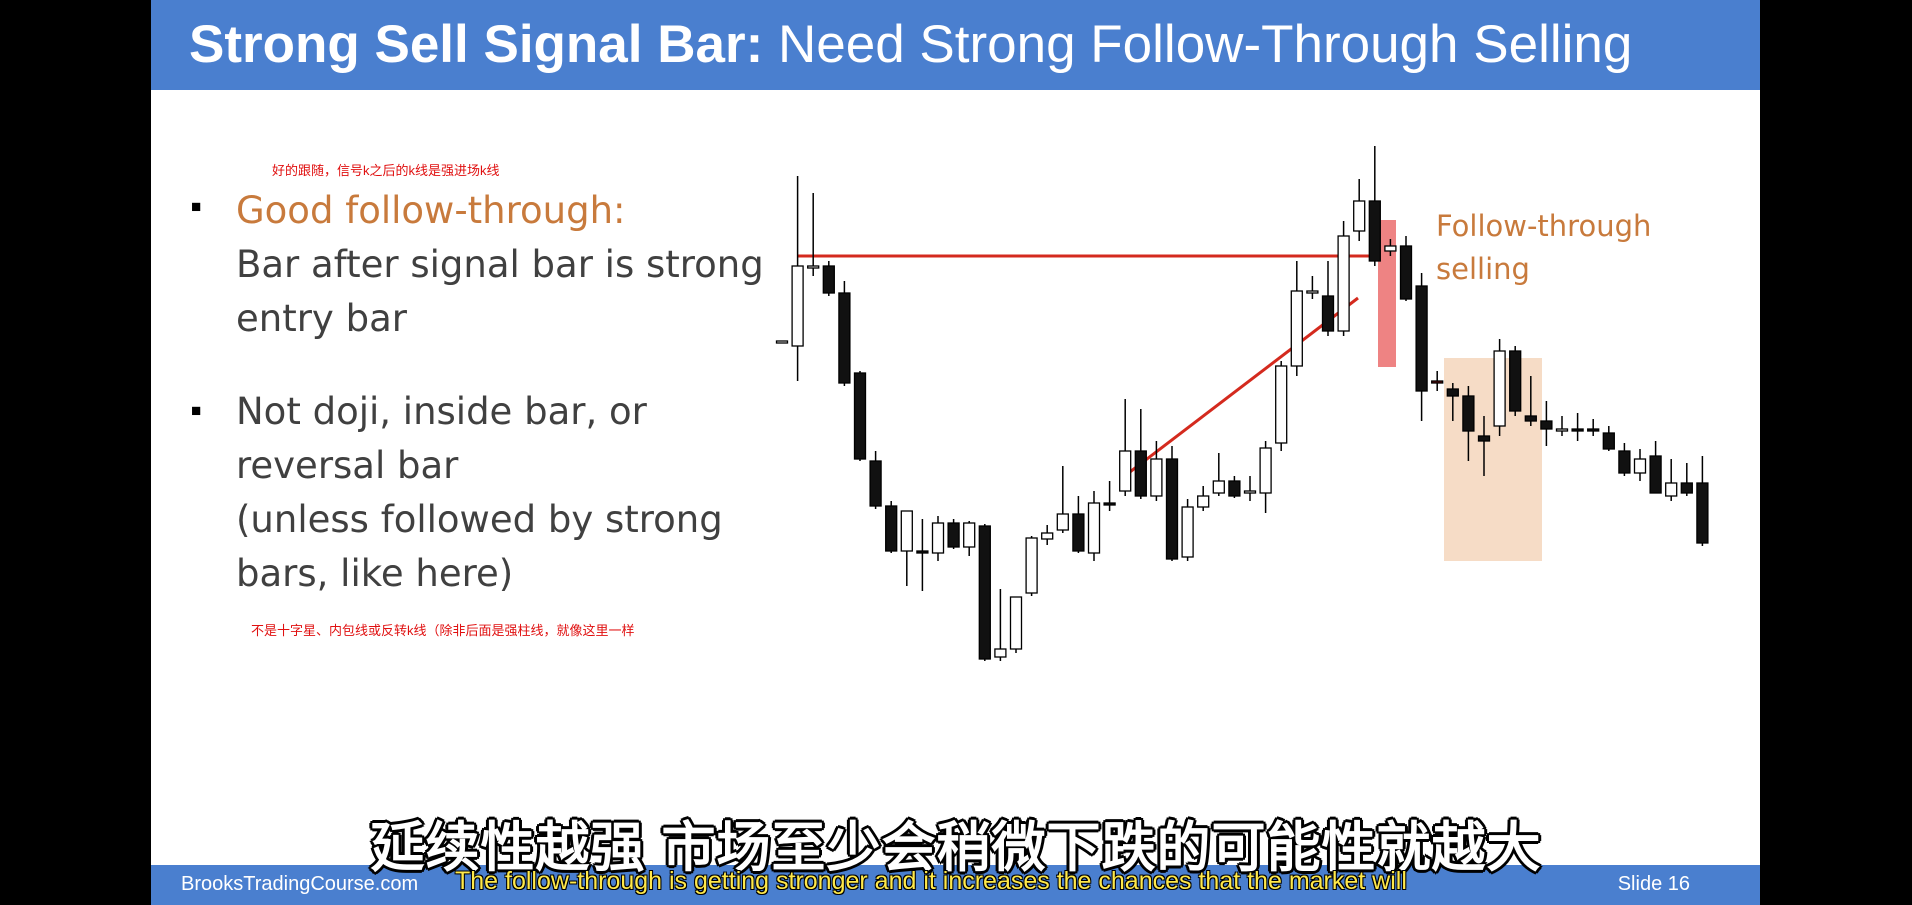 This screenshot has width=1912, height=905. Describe the element at coordinates (479, 519) in the screenshot. I see `bullet-2-line-3: (unless followed by strong` at that location.